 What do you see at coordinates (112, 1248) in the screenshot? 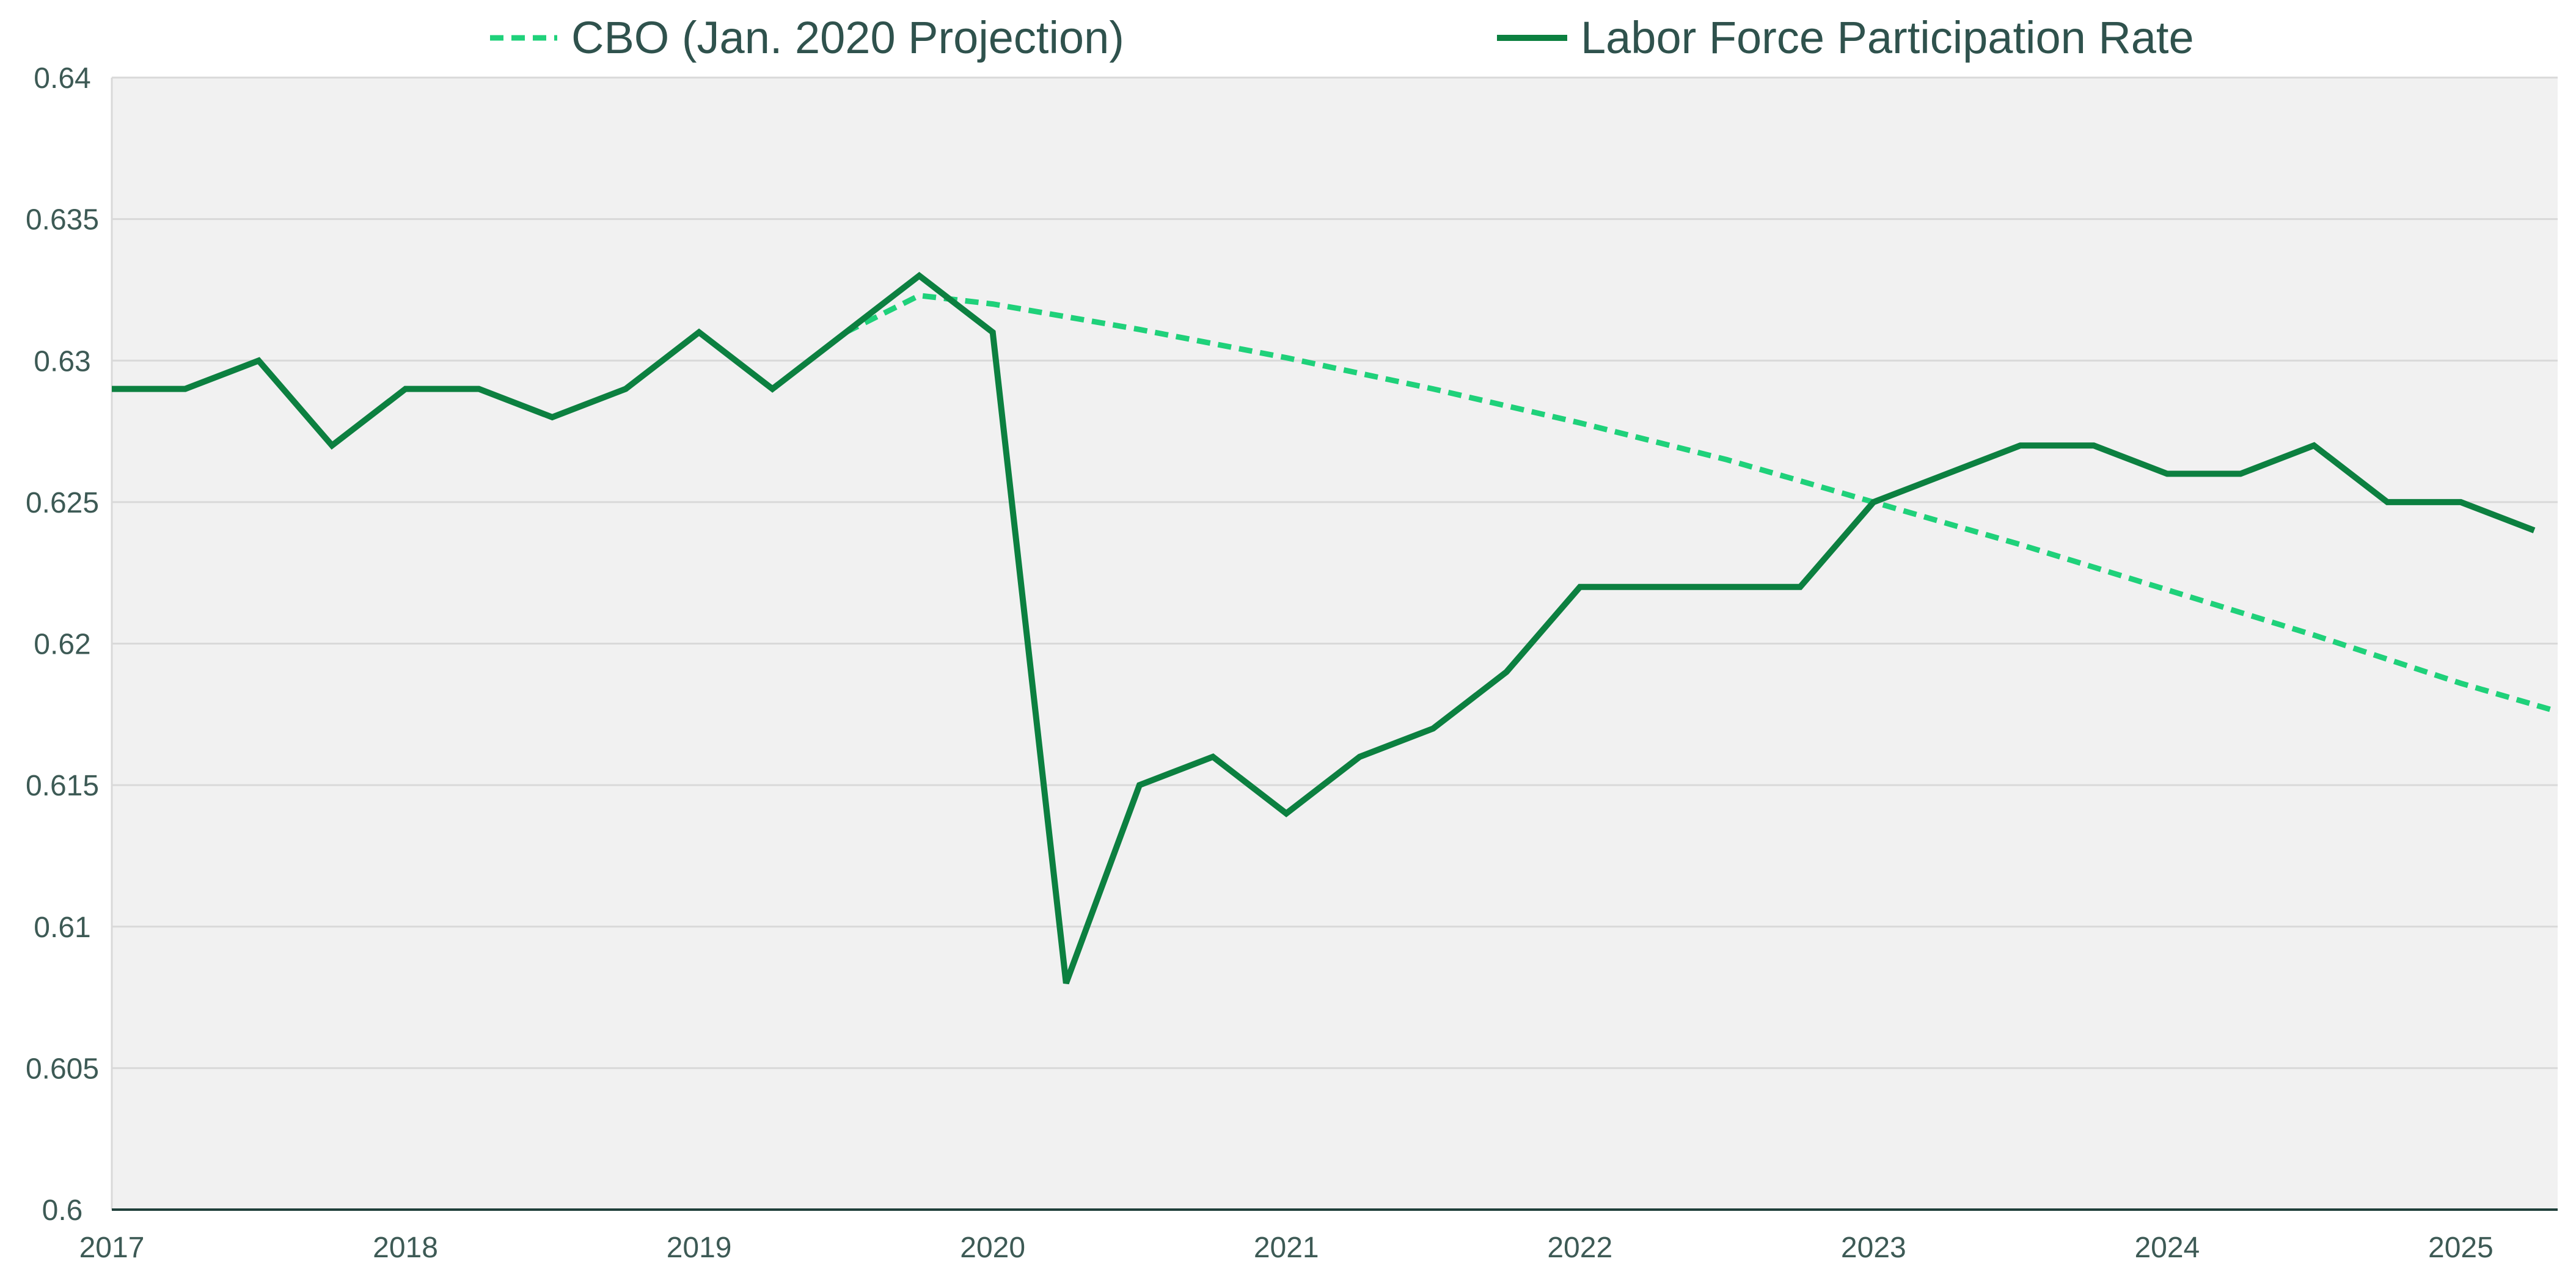
I see `x-tick-label: 2017` at bounding box center [112, 1248].